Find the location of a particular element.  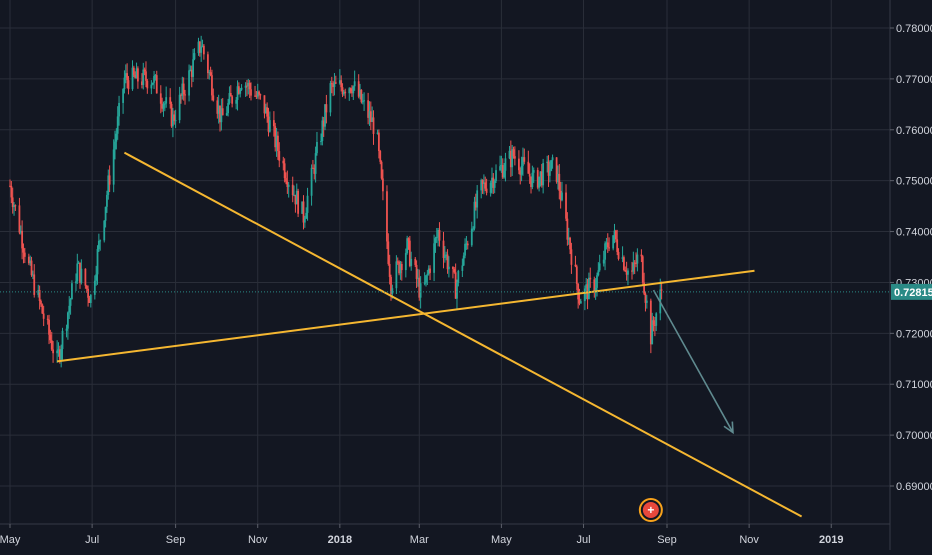

event-marker-ring is located at coordinates (650, 510).